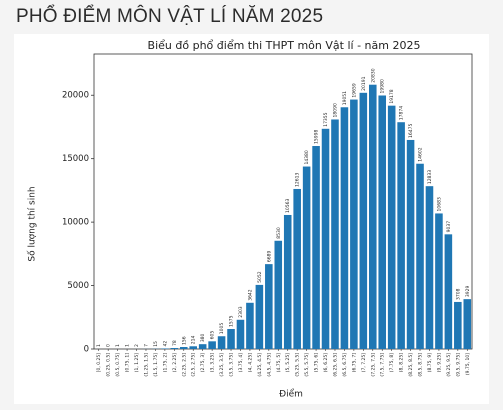  What do you see at coordinates (421, 154) in the screenshot?
I see `value-label: 14602` at bounding box center [421, 154].